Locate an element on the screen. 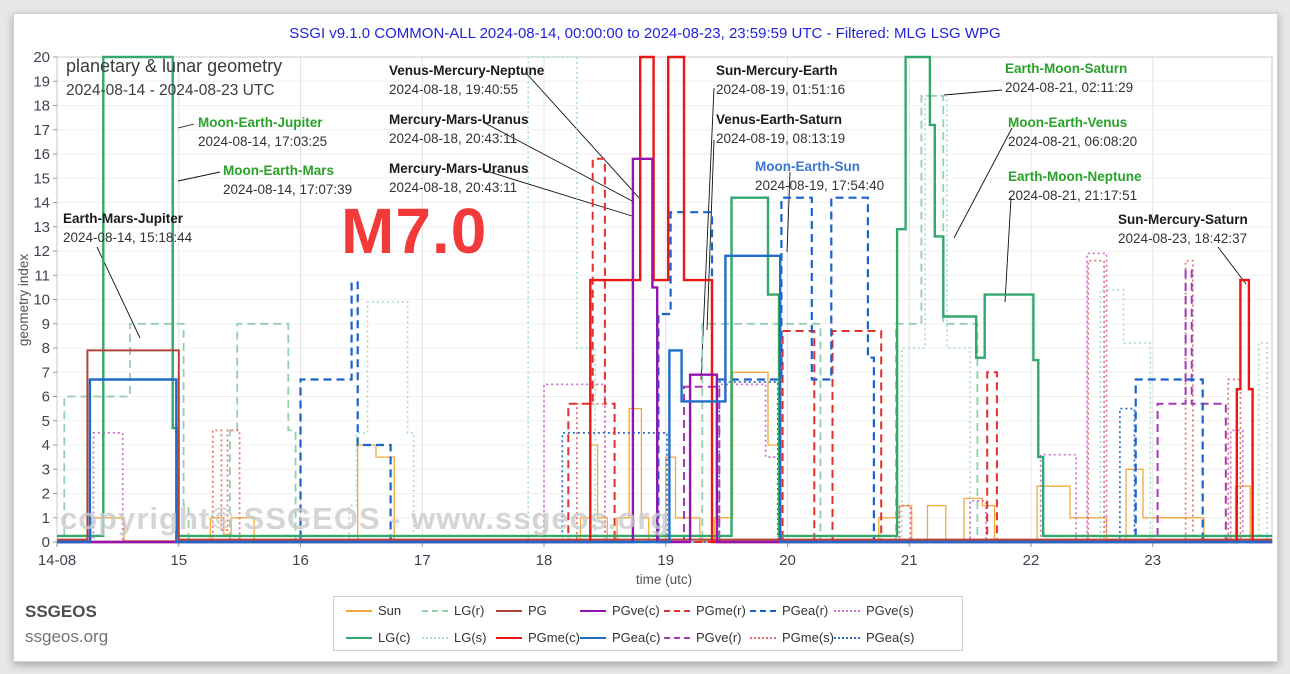 The height and width of the screenshot is (674, 1290). legend-item-pgea_c: PGea(c) is located at coordinates (622, 637).